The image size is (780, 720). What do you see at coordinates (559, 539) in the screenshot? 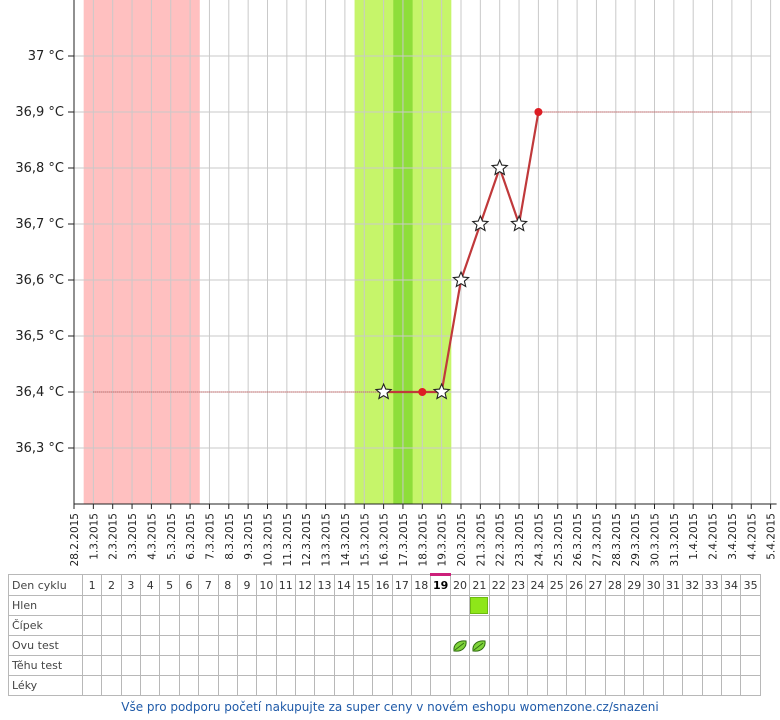
I see `x-tick-label: 25.3.2015` at bounding box center [559, 539].